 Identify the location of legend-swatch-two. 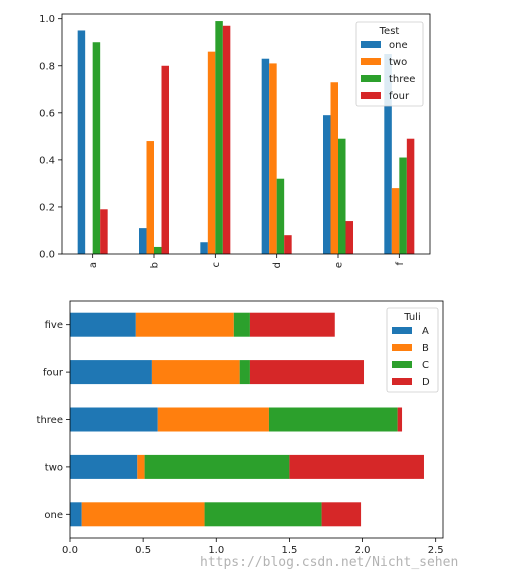
(371, 61).